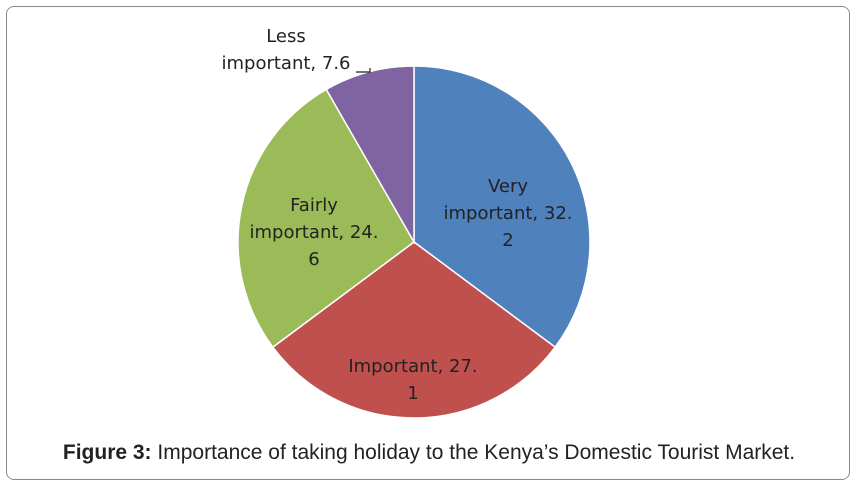 The height and width of the screenshot is (488, 858). I want to click on pie-slice-important, so click(414, 330).